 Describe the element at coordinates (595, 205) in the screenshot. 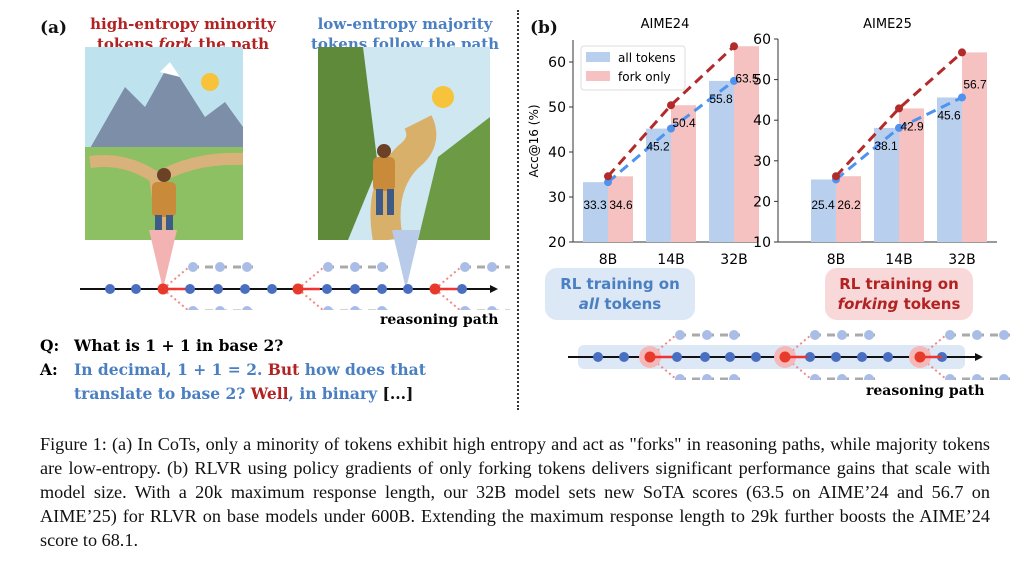

I see `data-label: 33.3` at that location.